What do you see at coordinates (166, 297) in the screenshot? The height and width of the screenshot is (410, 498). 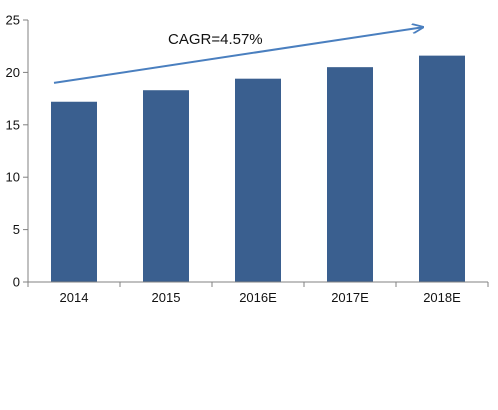 I see `x-tick-label-2015: 2015` at bounding box center [166, 297].